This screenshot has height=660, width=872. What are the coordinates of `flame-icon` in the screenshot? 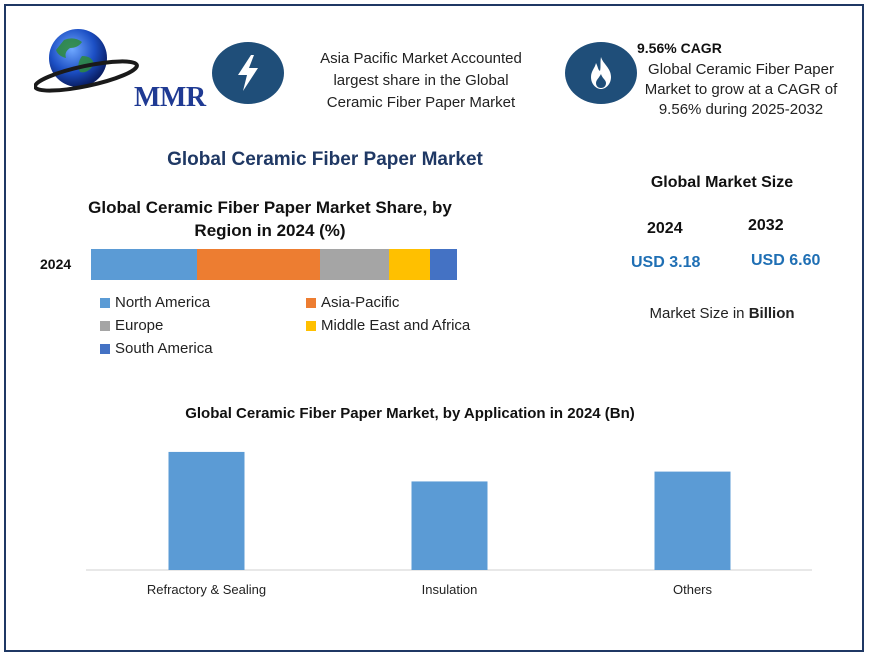 It's located at (601, 73).